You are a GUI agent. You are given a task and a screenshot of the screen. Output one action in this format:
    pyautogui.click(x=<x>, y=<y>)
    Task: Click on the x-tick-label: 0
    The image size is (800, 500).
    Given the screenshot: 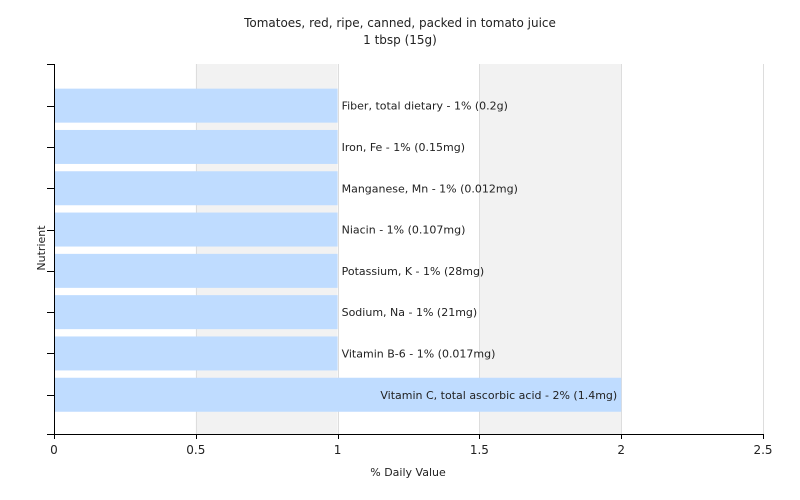 What is the action you would take?
    pyautogui.click(x=54, y=450)
    